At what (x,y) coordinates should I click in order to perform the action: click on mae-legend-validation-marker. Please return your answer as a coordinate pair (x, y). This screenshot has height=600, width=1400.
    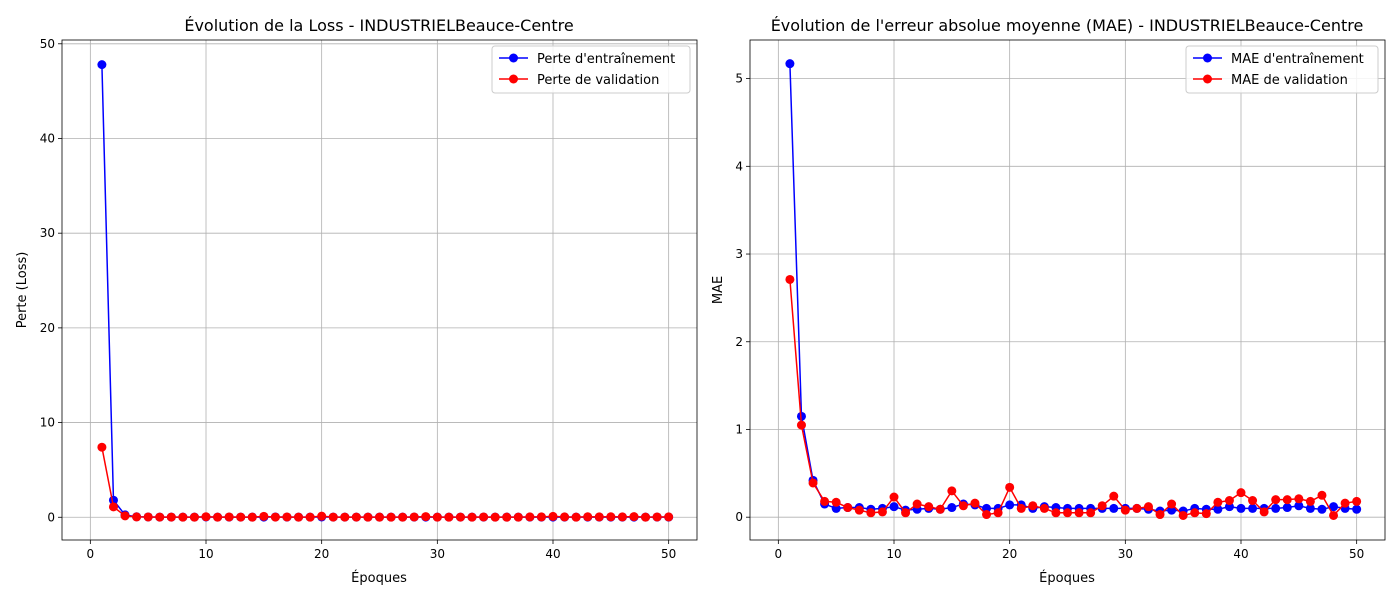
    Looking at the image, I should click on (1207, 79).